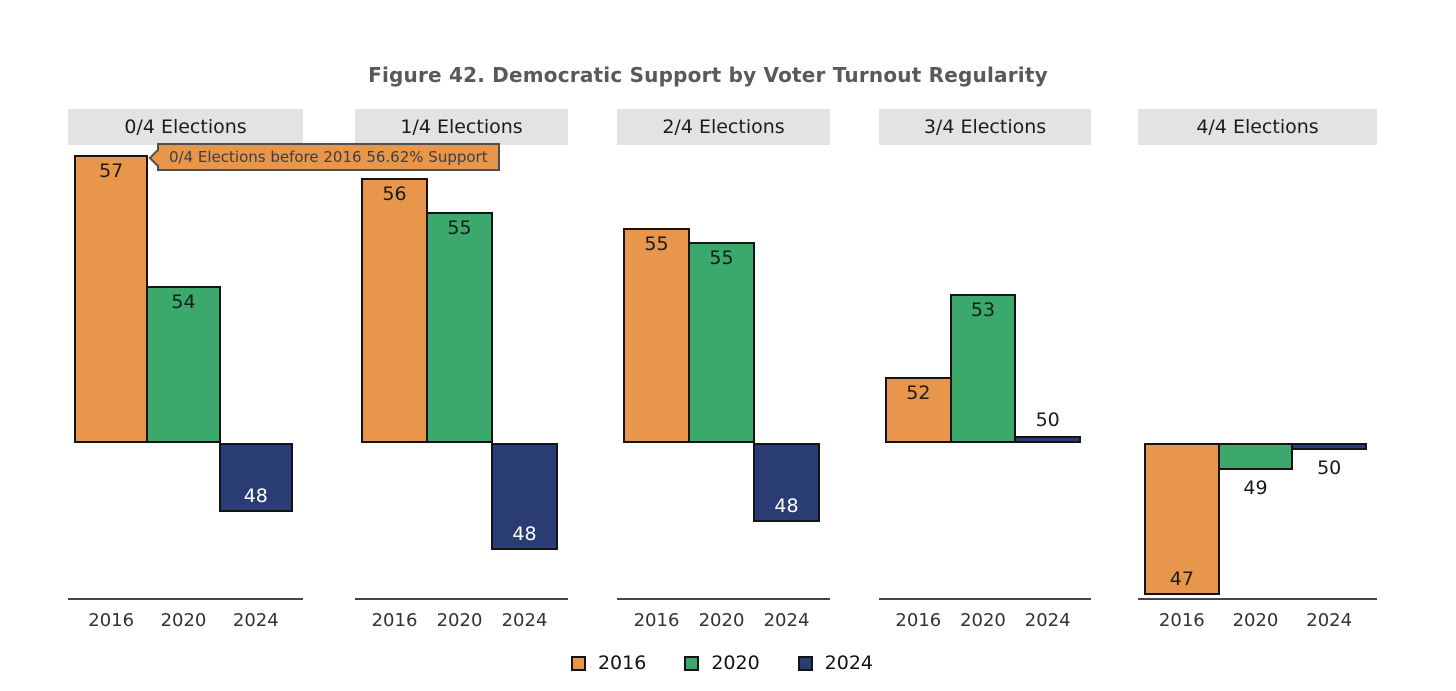 The image size is (1456, 691). What do you see at coordinates (735, 663) in the screenshot?
I see `legend-label: 2020` at bounding box center [735, 663].